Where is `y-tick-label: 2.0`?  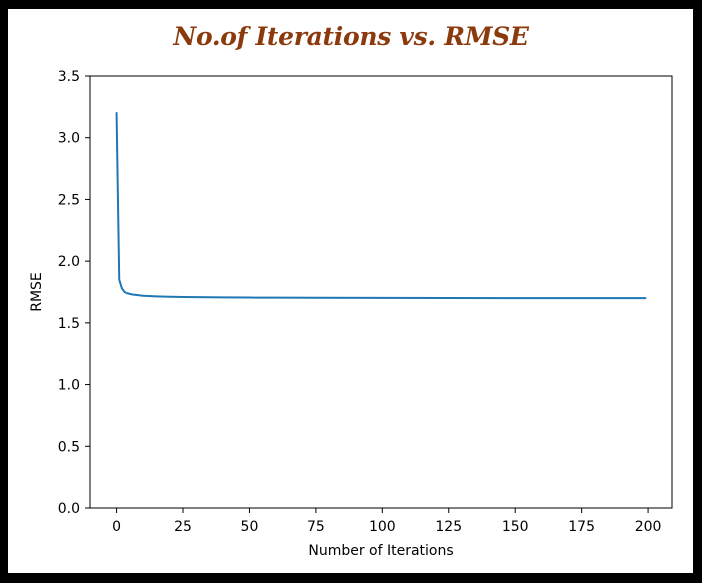 y-tick-label: 2.0 is located at coordinates (69, 262).